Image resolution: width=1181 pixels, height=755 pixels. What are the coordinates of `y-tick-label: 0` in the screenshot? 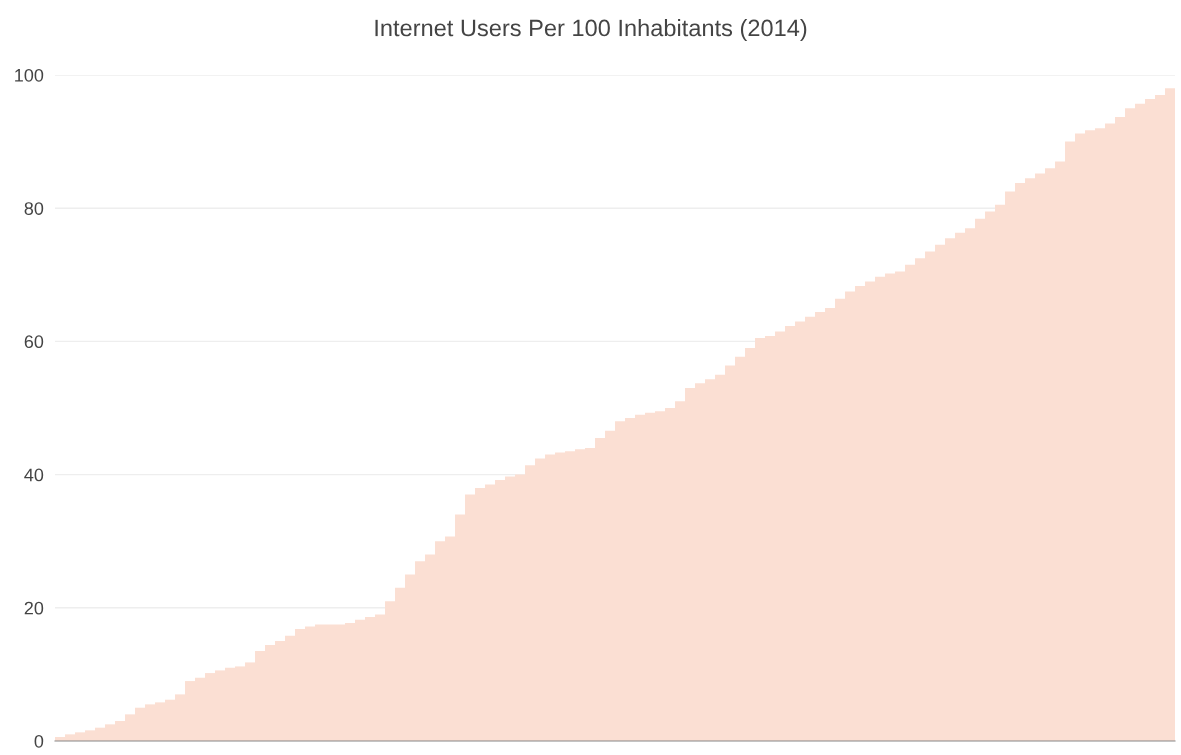 It's located at (39, 741).